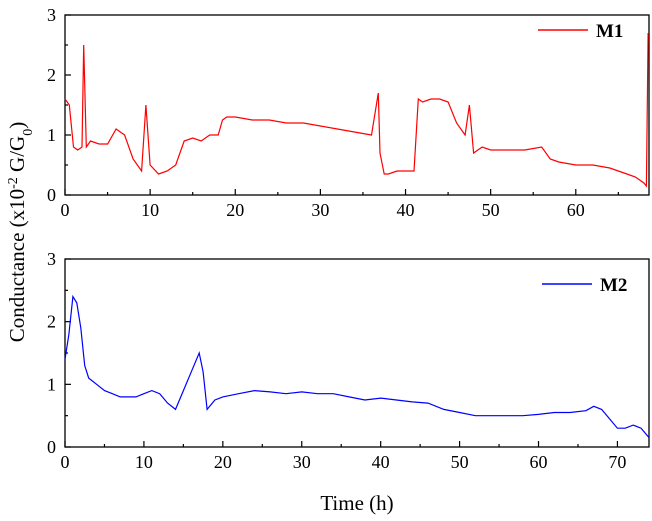 Image resolution: width=652 pixels, height=521 pixels. What do you see at coordinates (539, 462) in the screenshot?
I see `x-tick-label-m2: 60` at bounding box center [539, 462].